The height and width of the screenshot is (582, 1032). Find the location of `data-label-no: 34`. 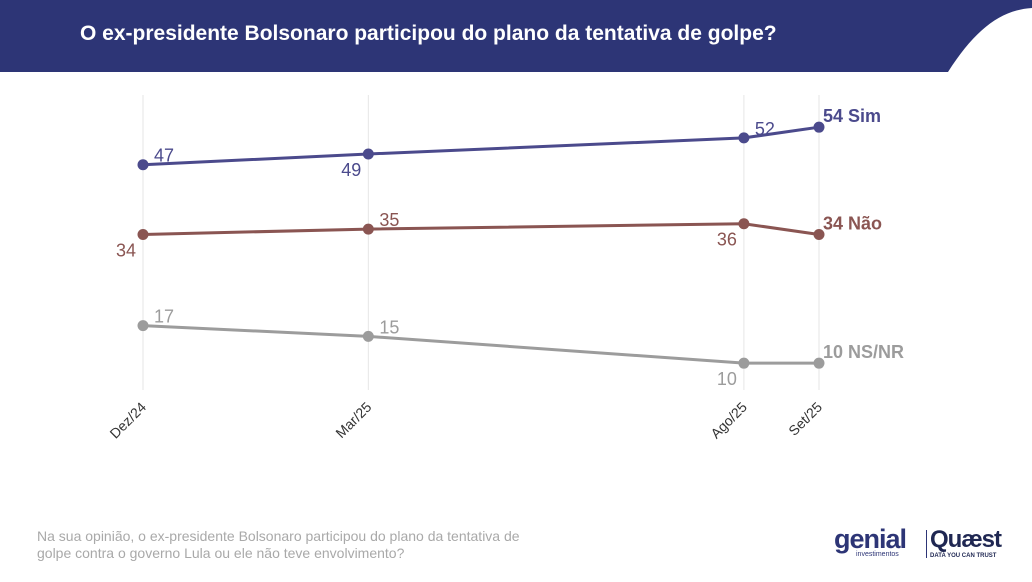

data-label-no: 34 is located at coordinates (126, 250).